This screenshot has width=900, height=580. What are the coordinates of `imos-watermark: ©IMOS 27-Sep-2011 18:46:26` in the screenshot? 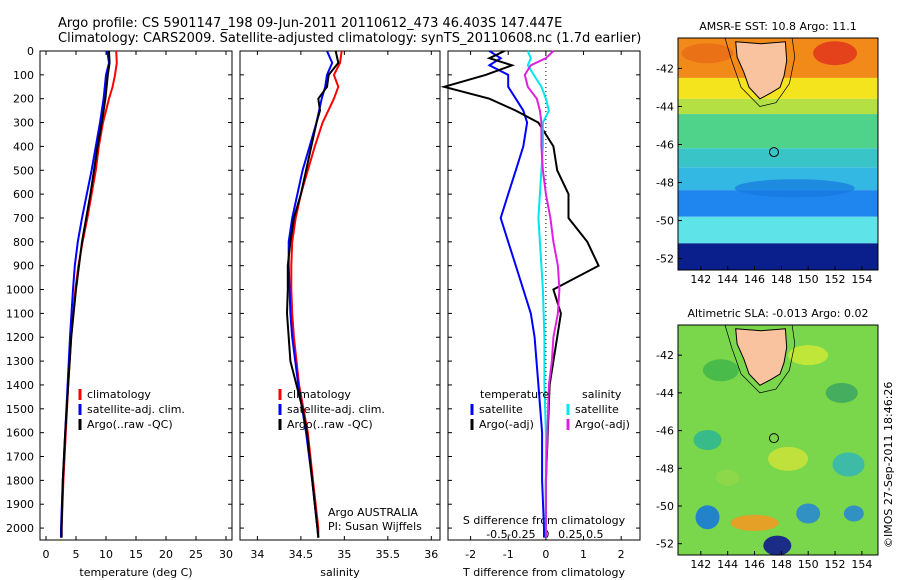 It's located at (888, 465).